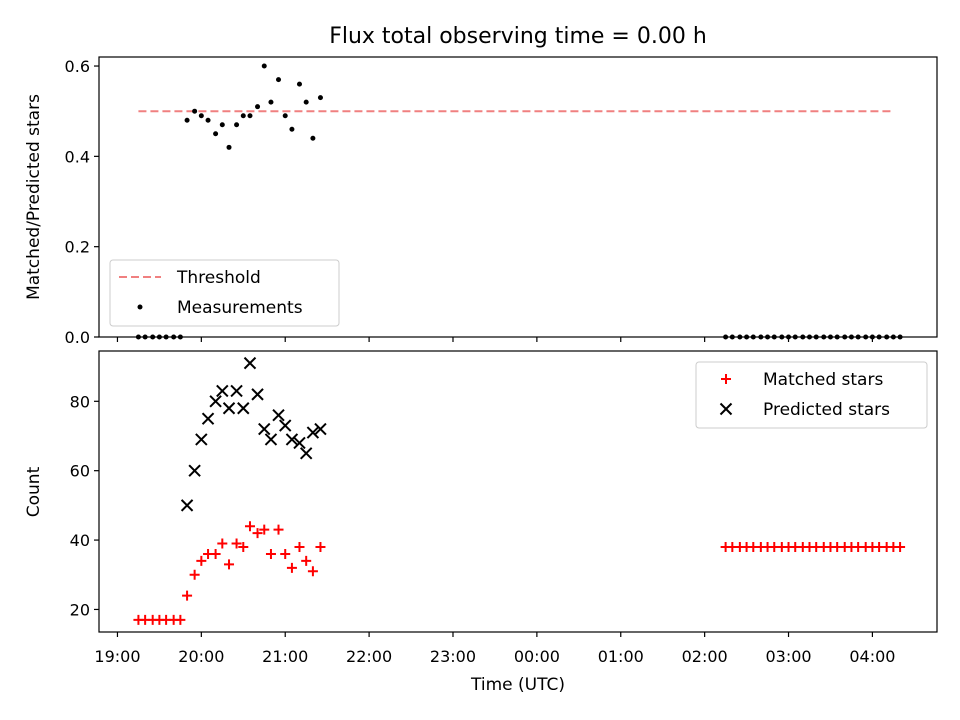 The image size is (960, 720). What do you see at coordinates (77, 337) in the screenshot?
I see `y-tick-label: 0.0` at bounding box center [77, 337].